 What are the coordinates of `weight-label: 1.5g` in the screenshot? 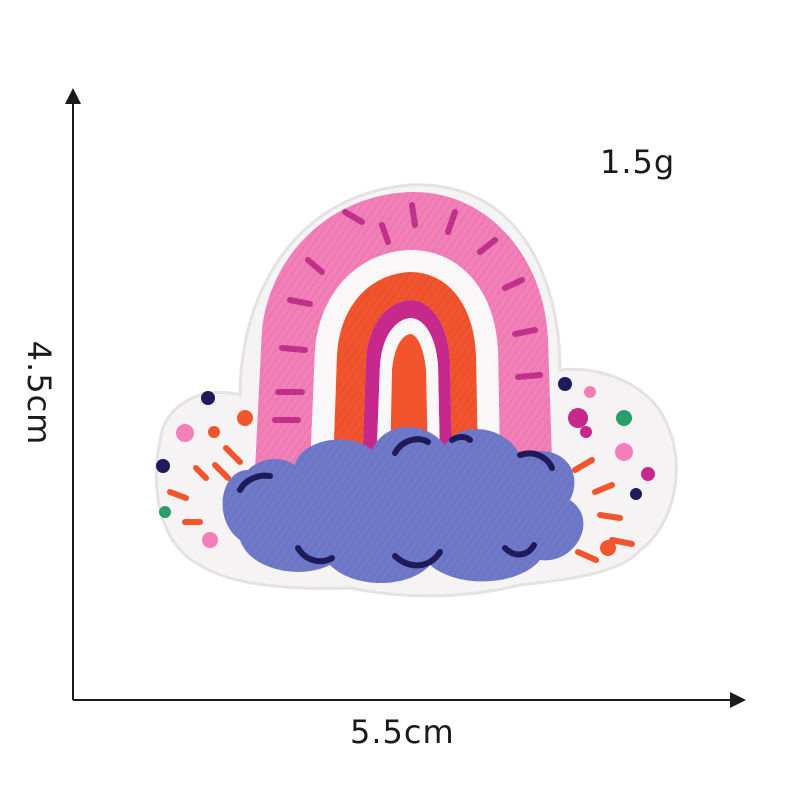 It's located at (638, 162).